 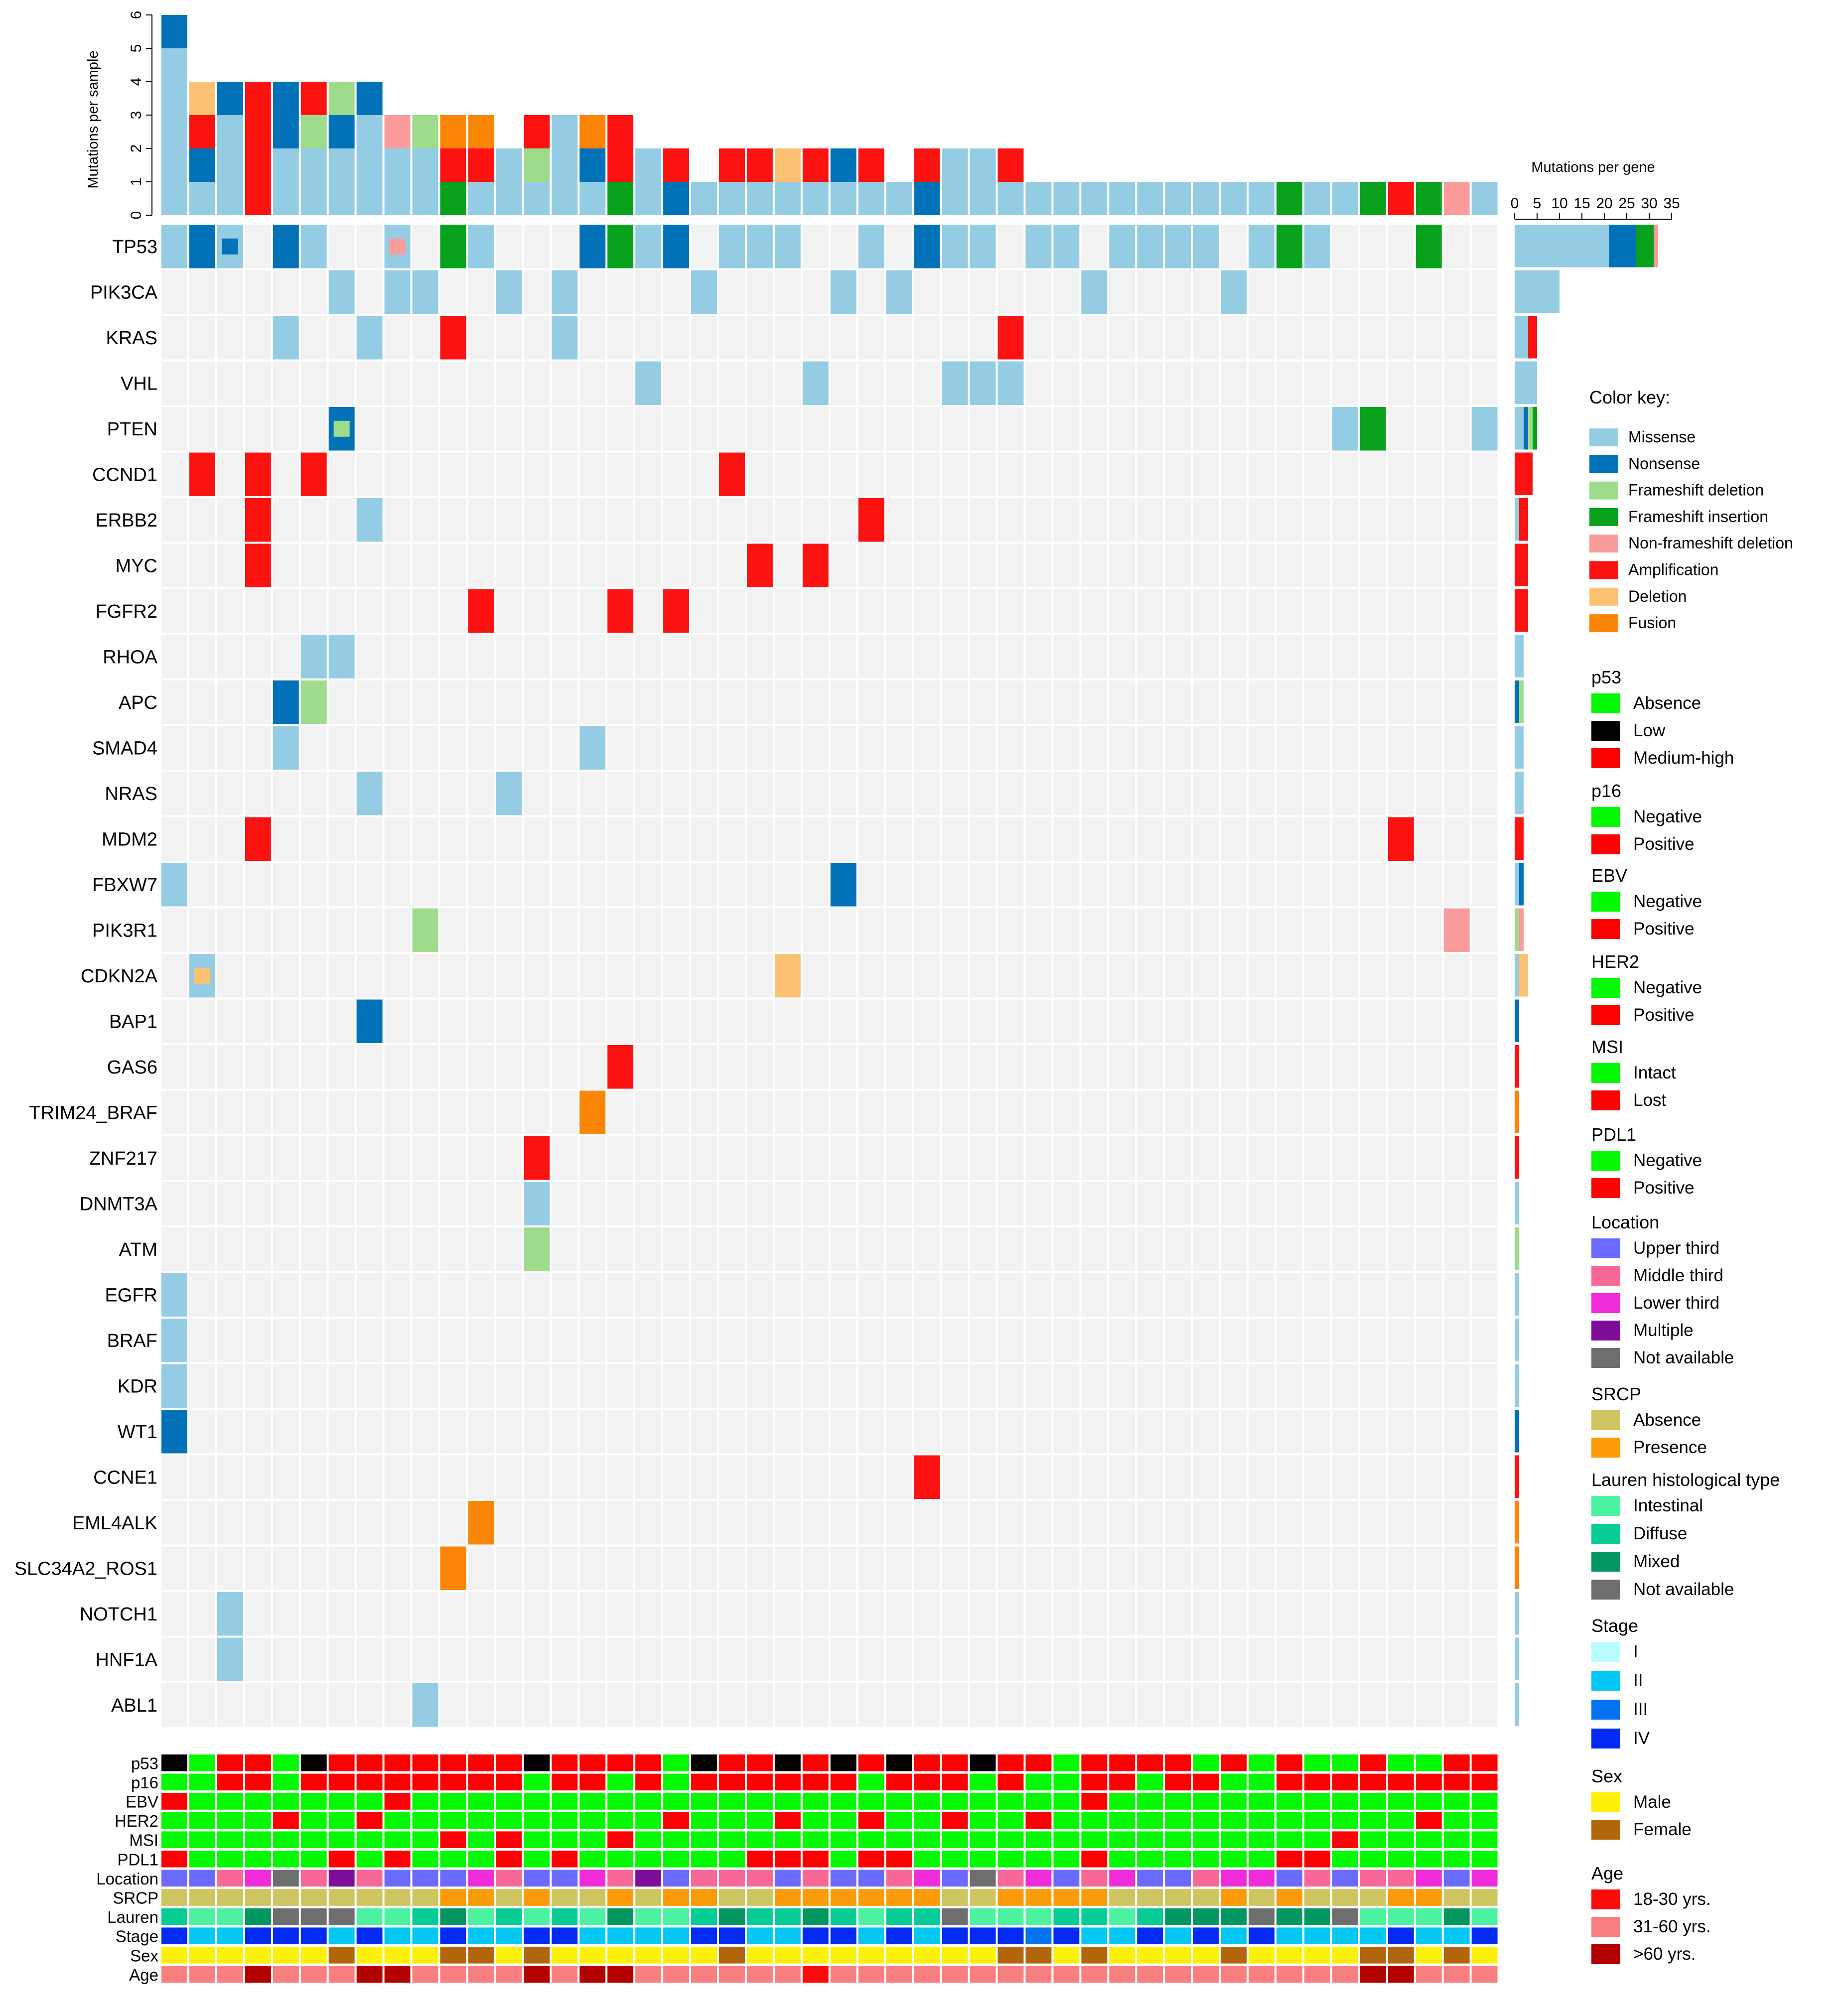 What do you see at coordinates (1604, 203) in the screenshot?
I see `x-tick-label-20: 20` at bounding box center [1604, 203].